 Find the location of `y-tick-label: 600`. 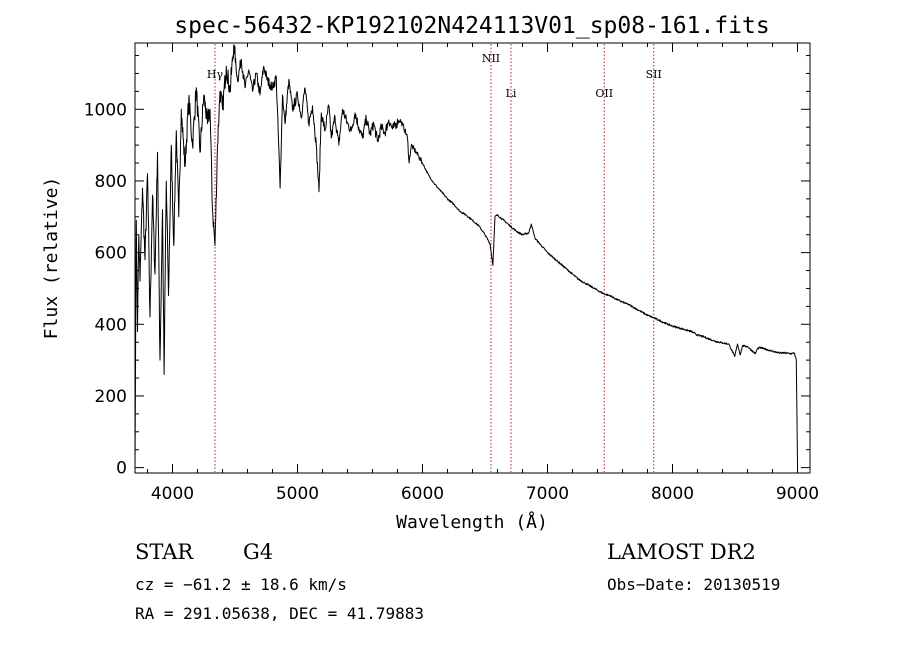

y-tick-label: 600 is located at coordinates (111, 254).